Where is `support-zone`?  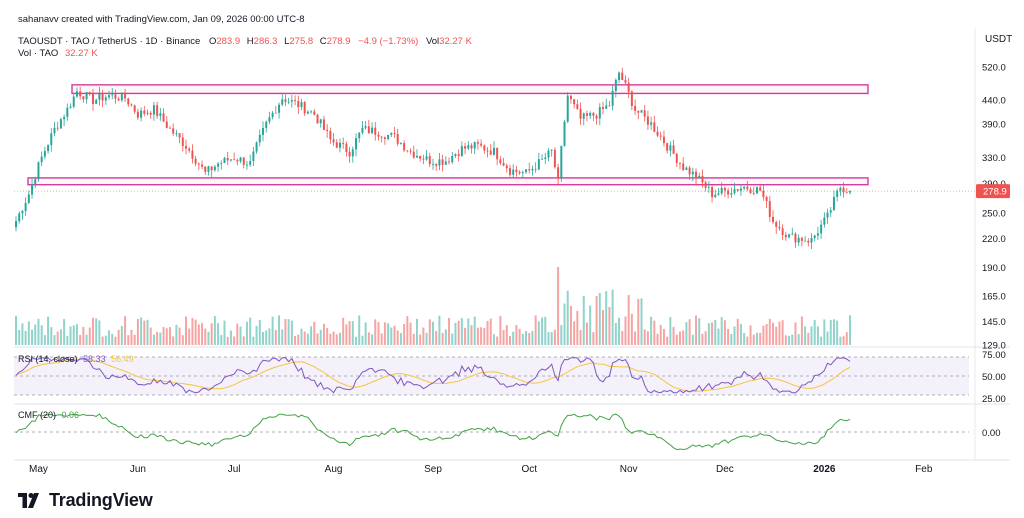 support-zone is located at coordinates (448, 181).